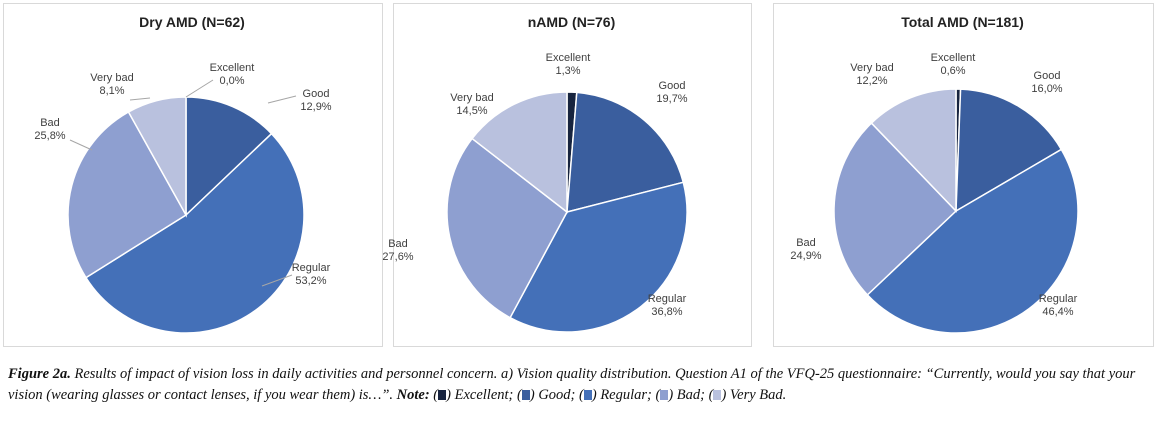  Describe the element at coordinates (50, 136) in the screenshot. I see `slice-value: 25,8%` at that location.